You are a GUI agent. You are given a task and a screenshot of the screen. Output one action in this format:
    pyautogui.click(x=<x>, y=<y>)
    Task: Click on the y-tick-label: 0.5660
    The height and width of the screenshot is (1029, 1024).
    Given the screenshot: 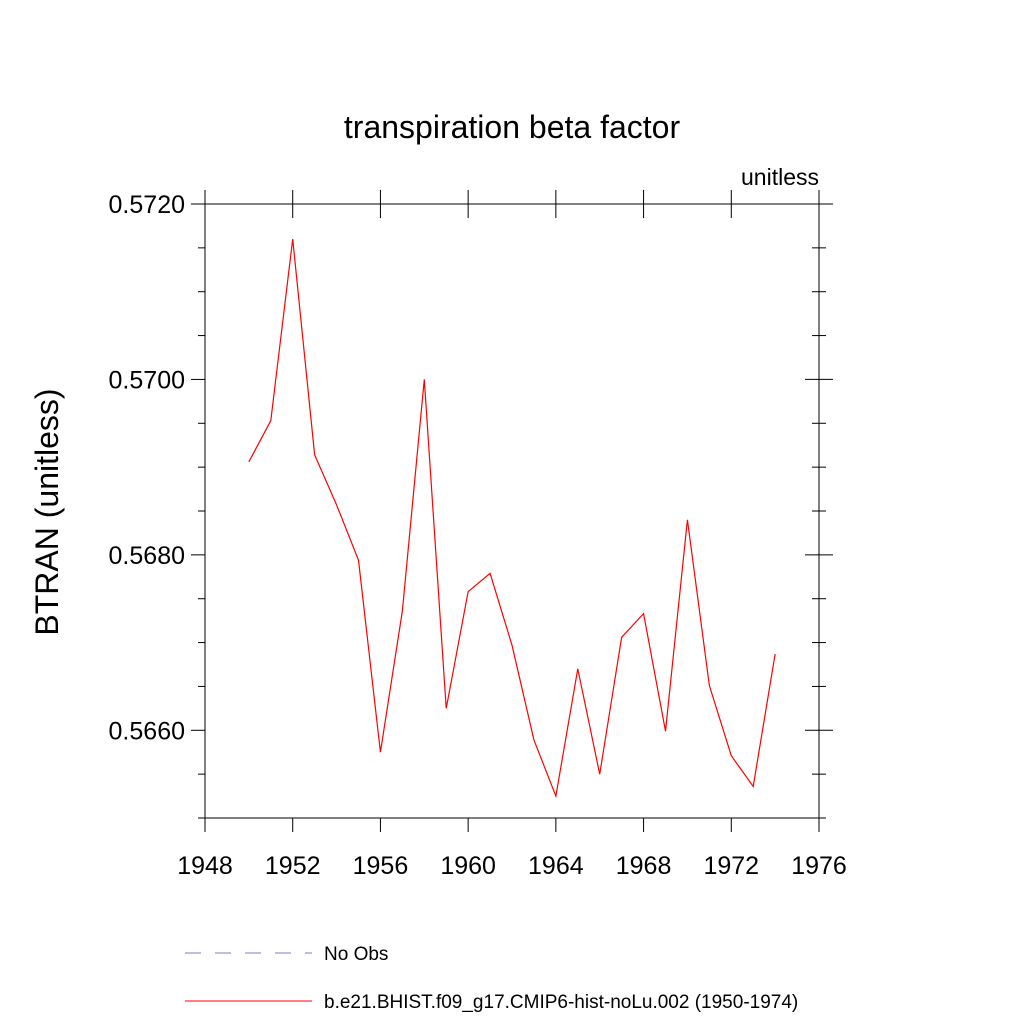 What is the action you would take?
    pyautogui.click(x=147, y=731)
    